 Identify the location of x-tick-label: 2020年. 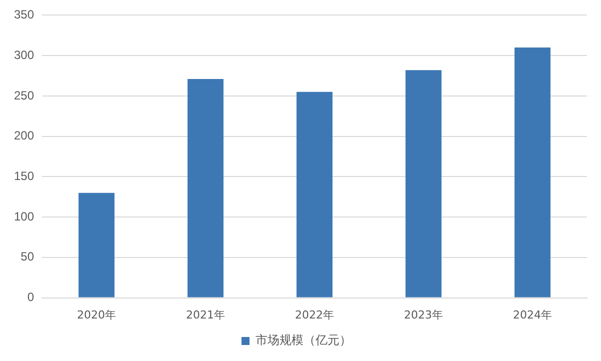
(96, 315).